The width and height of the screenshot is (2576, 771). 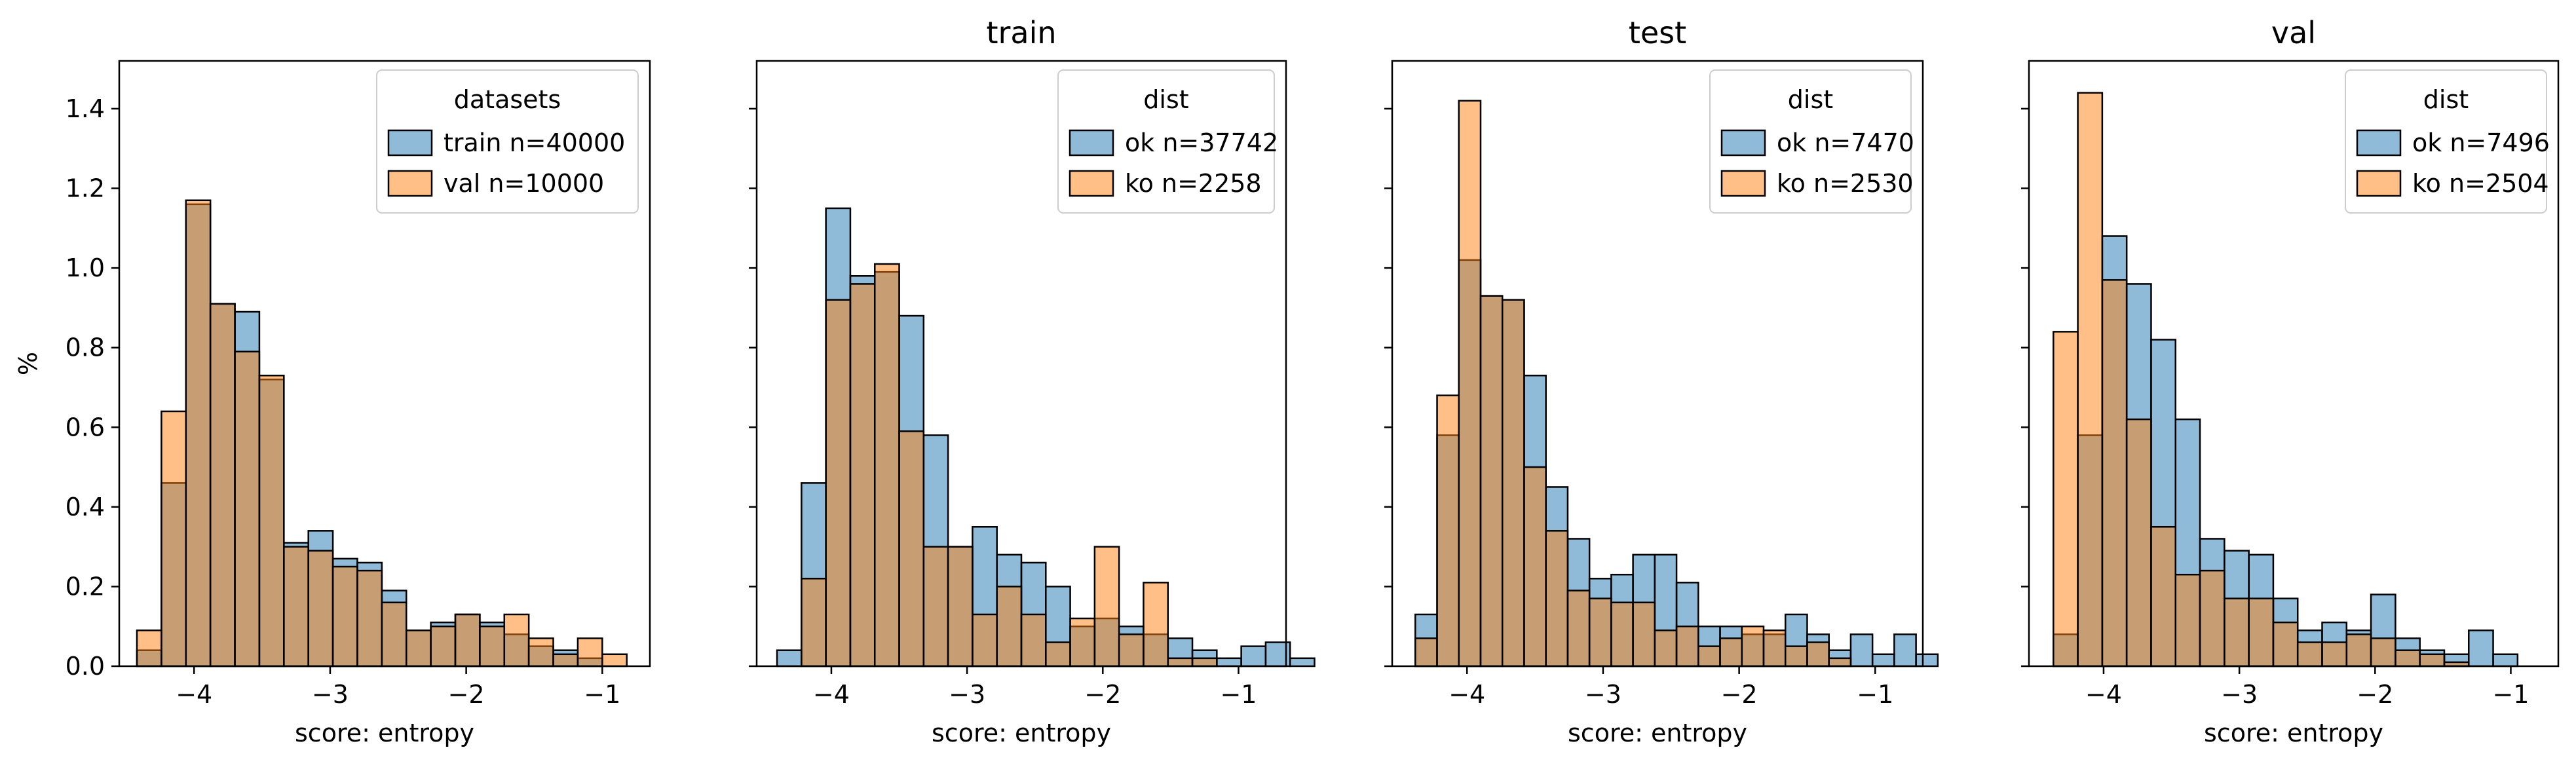 I want to click on legend-label: ko n=2504, so click(x=2480, y=183).